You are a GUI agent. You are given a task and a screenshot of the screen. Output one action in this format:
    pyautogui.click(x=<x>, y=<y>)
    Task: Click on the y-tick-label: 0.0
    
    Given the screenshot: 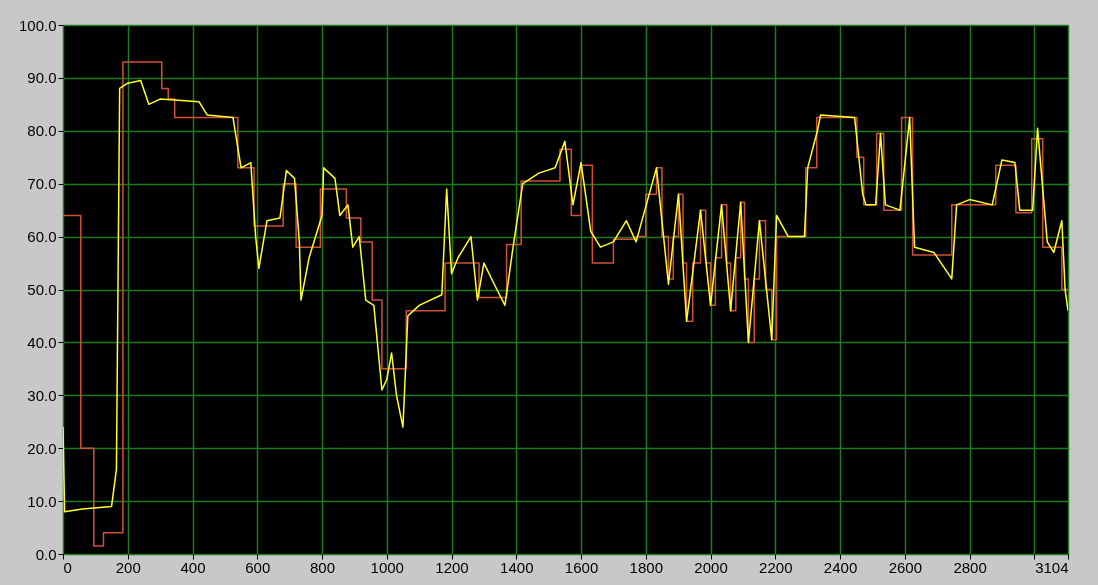 What is the action you would take?
    pyautogui.click(x=46, y=554)
    